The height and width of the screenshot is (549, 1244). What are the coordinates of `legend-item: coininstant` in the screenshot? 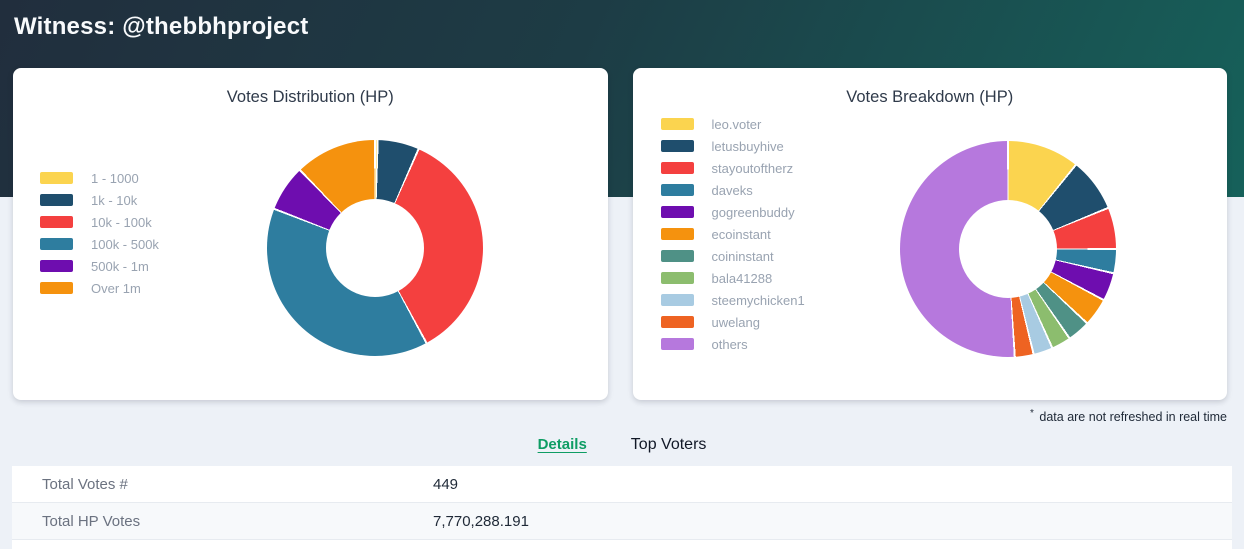 It's located at (732, 256).